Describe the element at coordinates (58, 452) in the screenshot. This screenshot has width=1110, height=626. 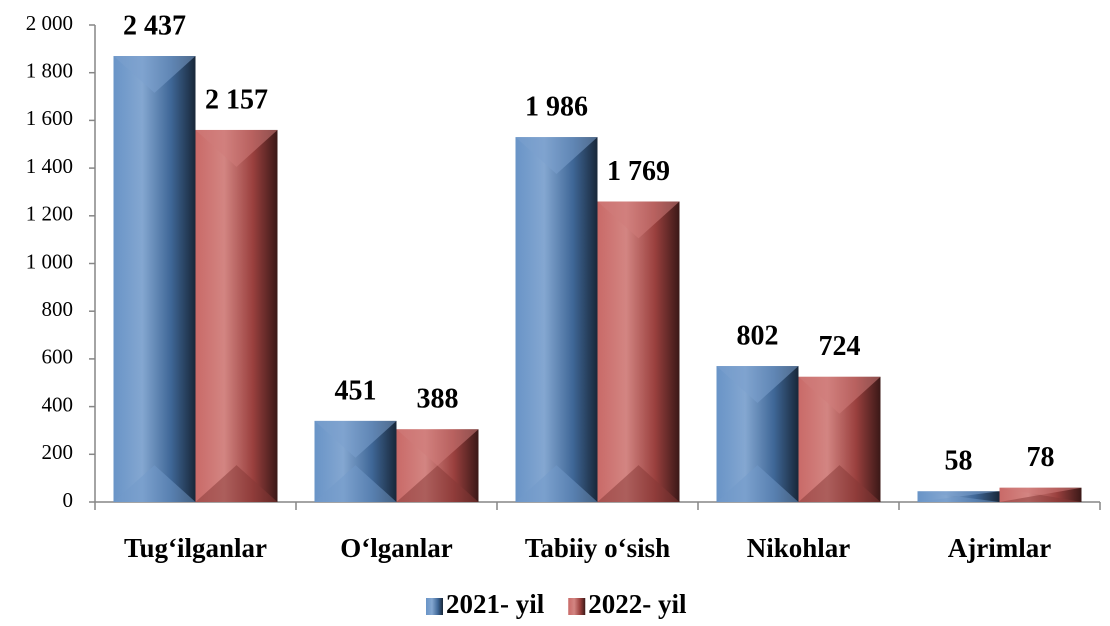
I see `y-tick-label: 200` at that location.